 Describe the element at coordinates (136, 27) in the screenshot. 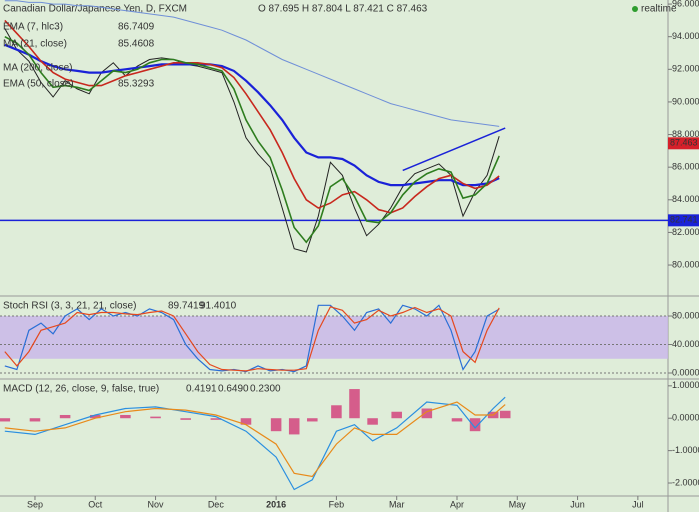

I see `legend-value: 86.7409` at that location.